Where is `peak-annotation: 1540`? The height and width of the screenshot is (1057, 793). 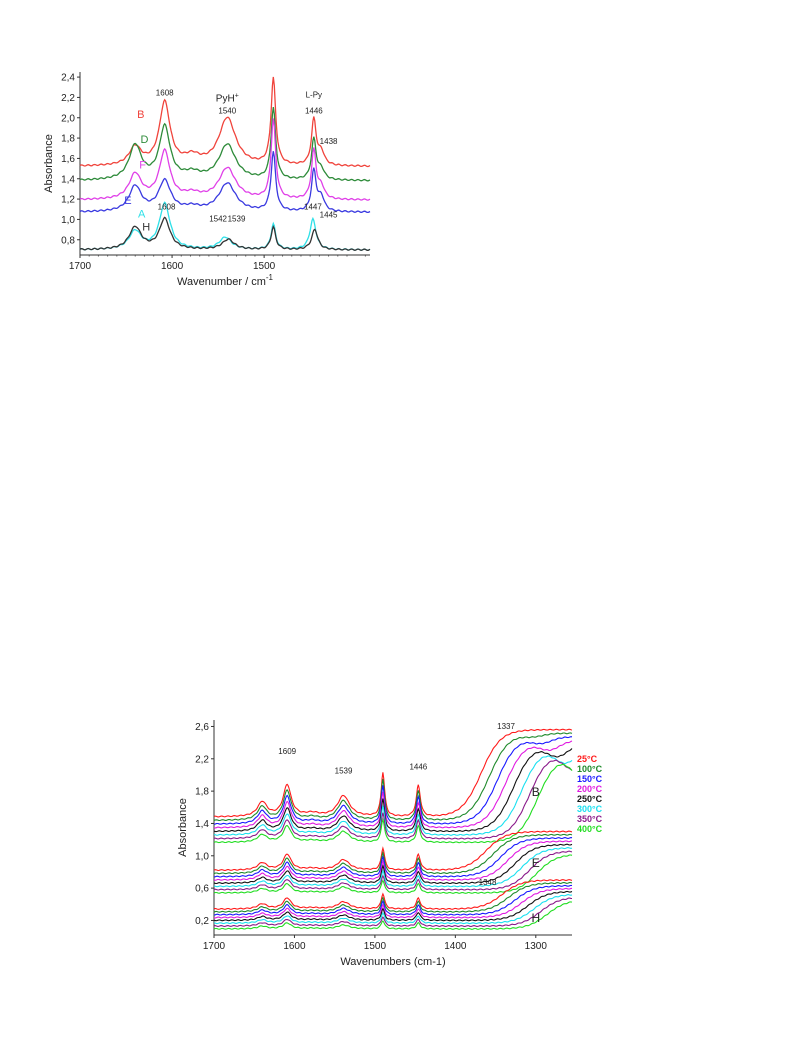 peak-annotation: 1540 is located at coordinates (227, 111).